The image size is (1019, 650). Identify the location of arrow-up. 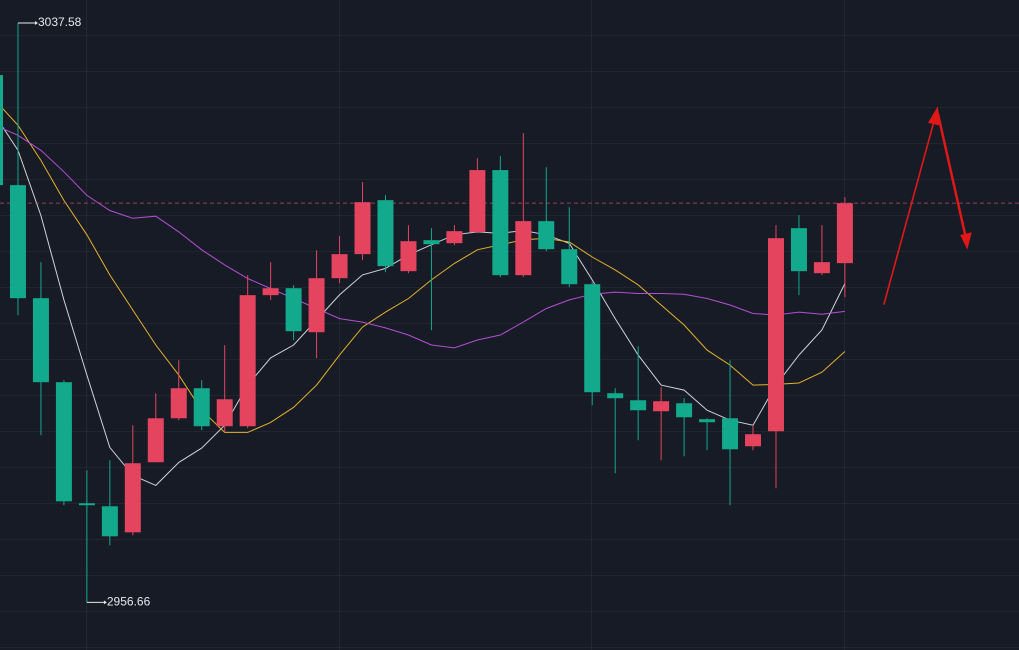
(910, 209).